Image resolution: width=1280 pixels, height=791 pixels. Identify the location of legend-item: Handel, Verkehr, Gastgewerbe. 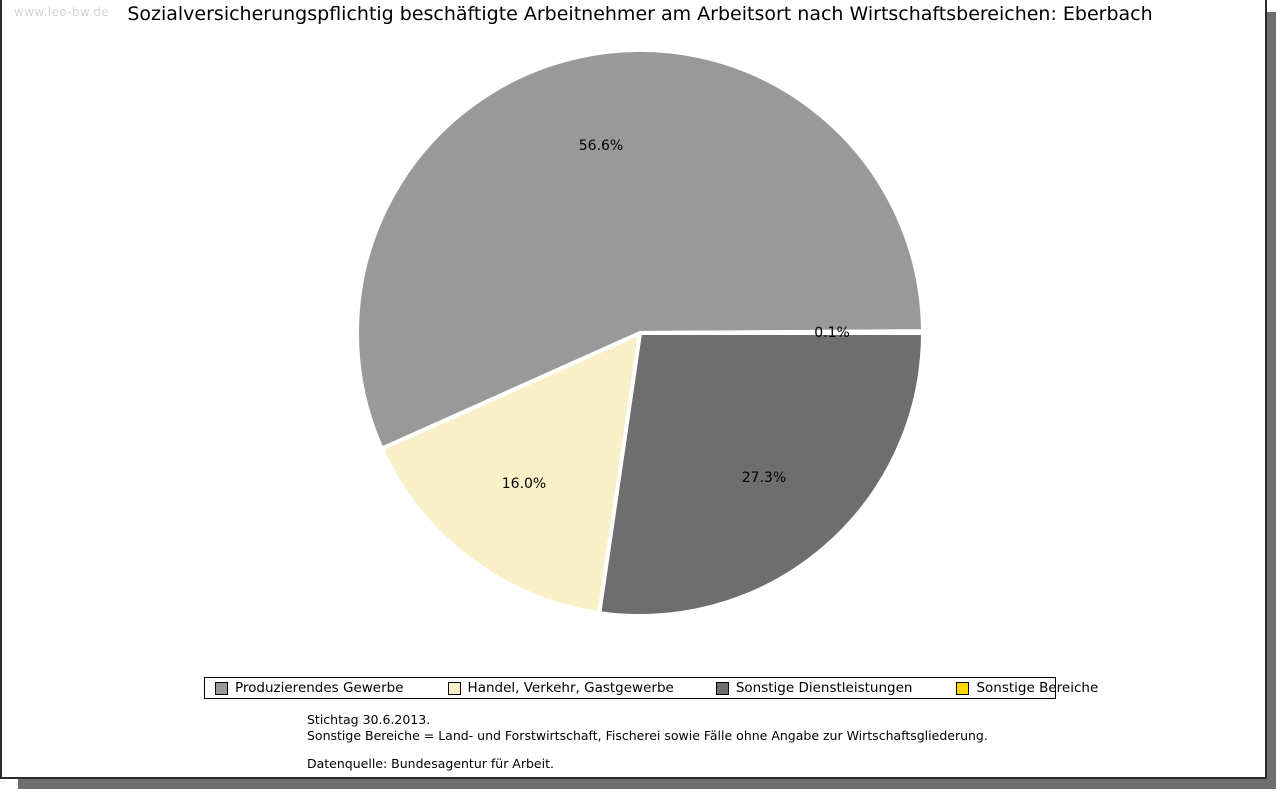
(560, 688).